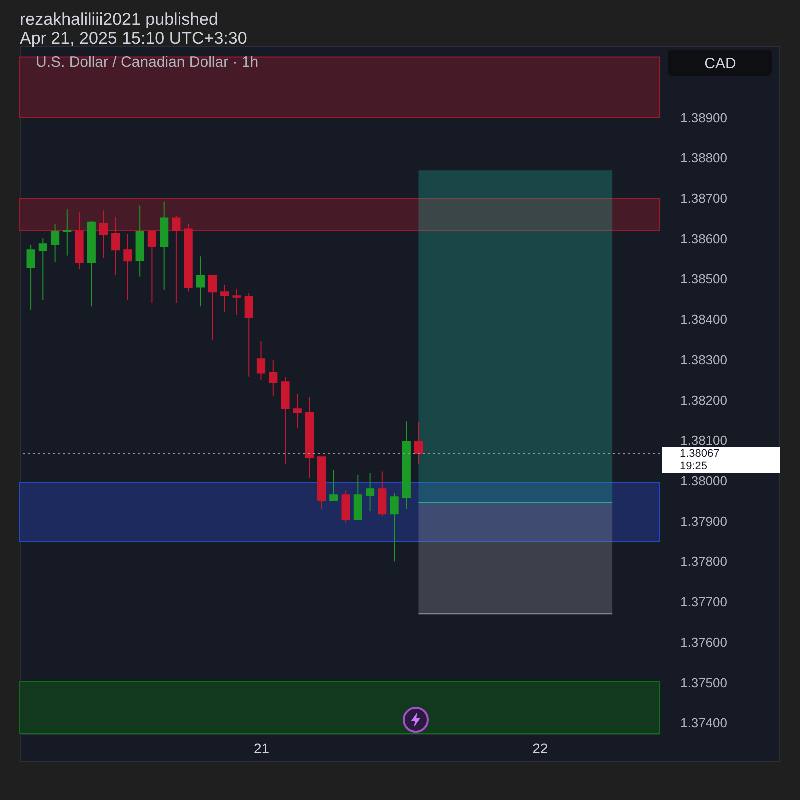 The image size is (800, 800). I want to click on y-tick-label: 1.37500, so click(704, 682).